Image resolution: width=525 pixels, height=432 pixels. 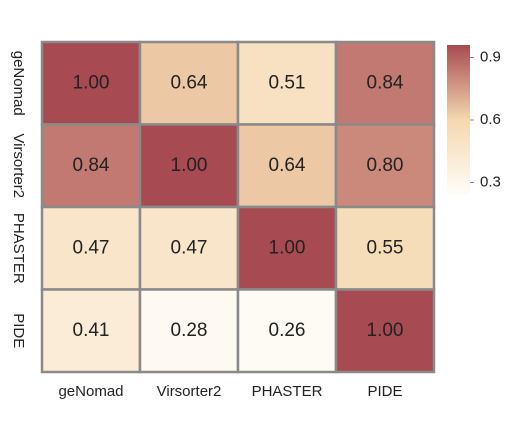 I want to click on cell-label: 0.51, so click(x=287, y=82).